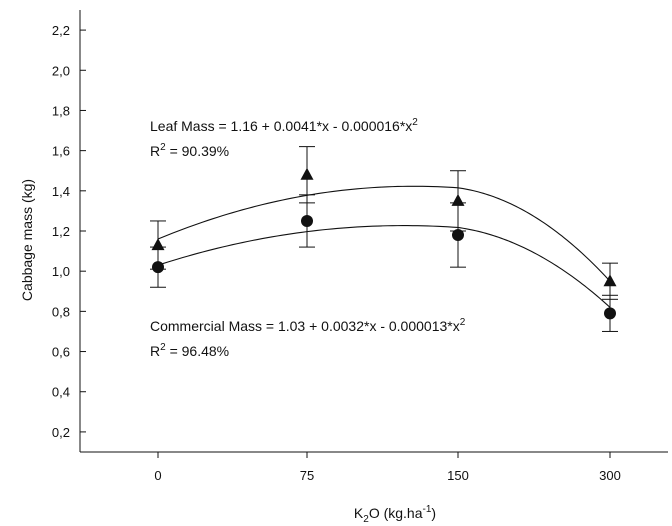 This screenshot has width=672, height=526. What do you see at coordinates (610, 475) in the screenshot?
I see `x-tick-label: 300` at bounding box center [610, 475].